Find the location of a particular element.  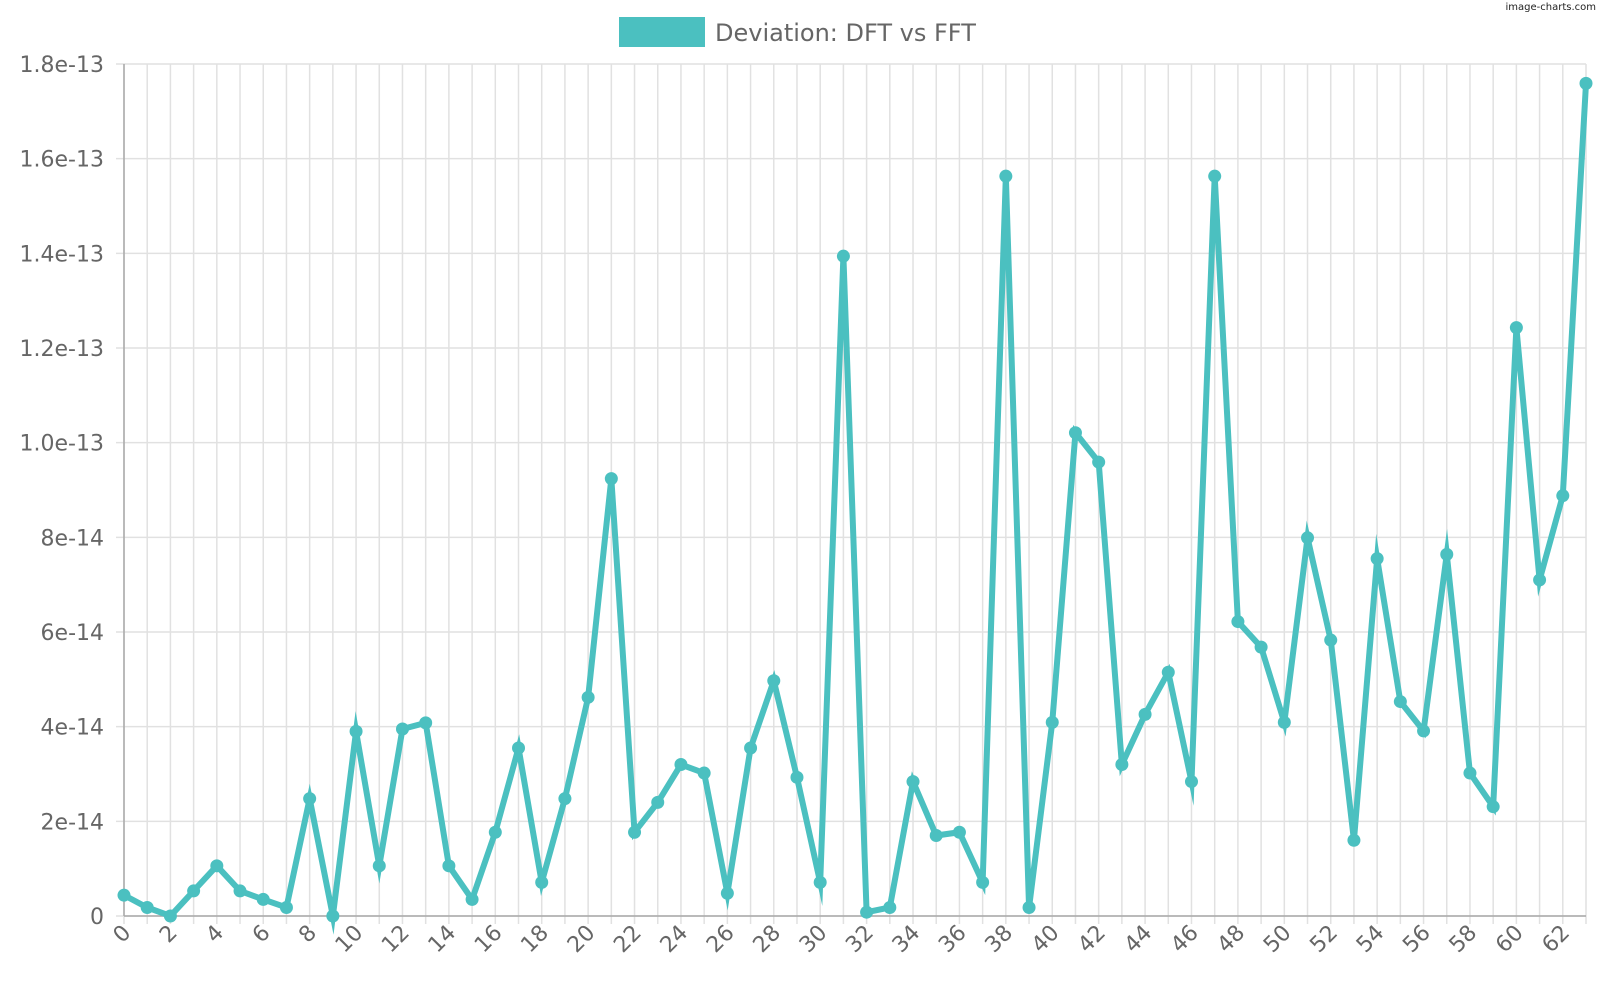

x-tick-label: 26 is located at coordinates (720, 939).